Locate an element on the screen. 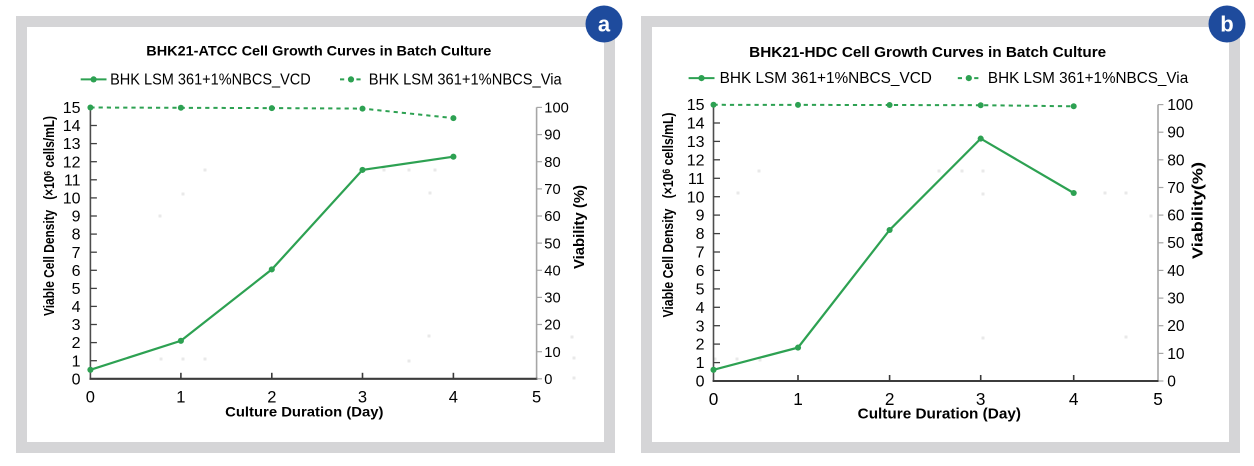 The height and width of the screenshot is (466, 1254). svg-text: a is located at coordinates (604, 24).